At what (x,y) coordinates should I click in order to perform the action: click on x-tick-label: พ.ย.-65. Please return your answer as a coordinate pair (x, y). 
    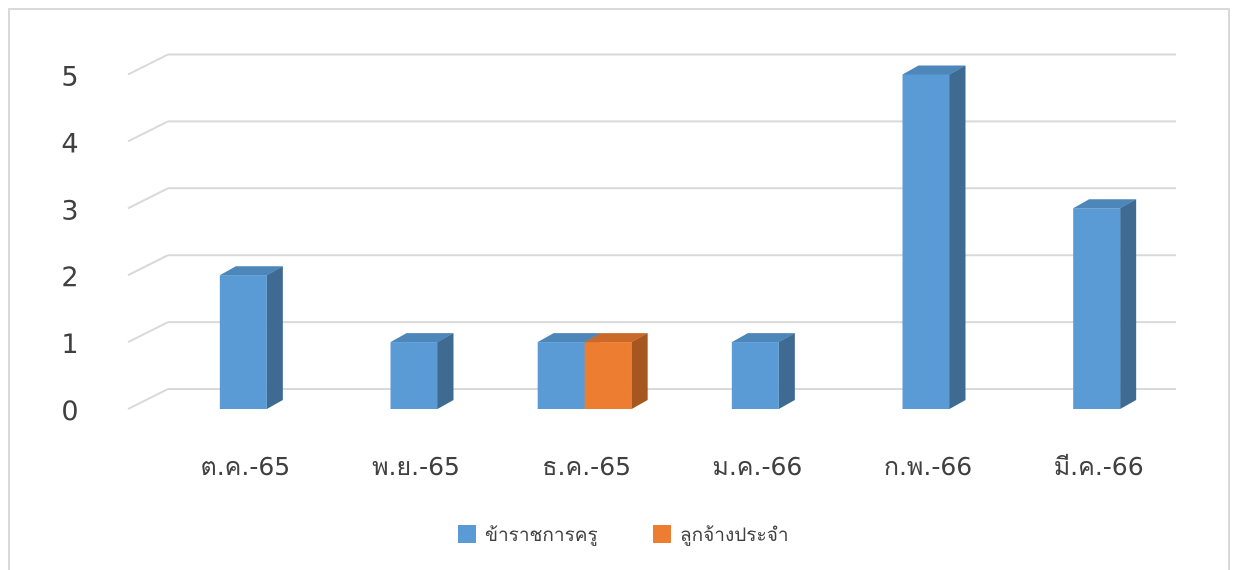
    Looking at the image, I should click on (416, 466).